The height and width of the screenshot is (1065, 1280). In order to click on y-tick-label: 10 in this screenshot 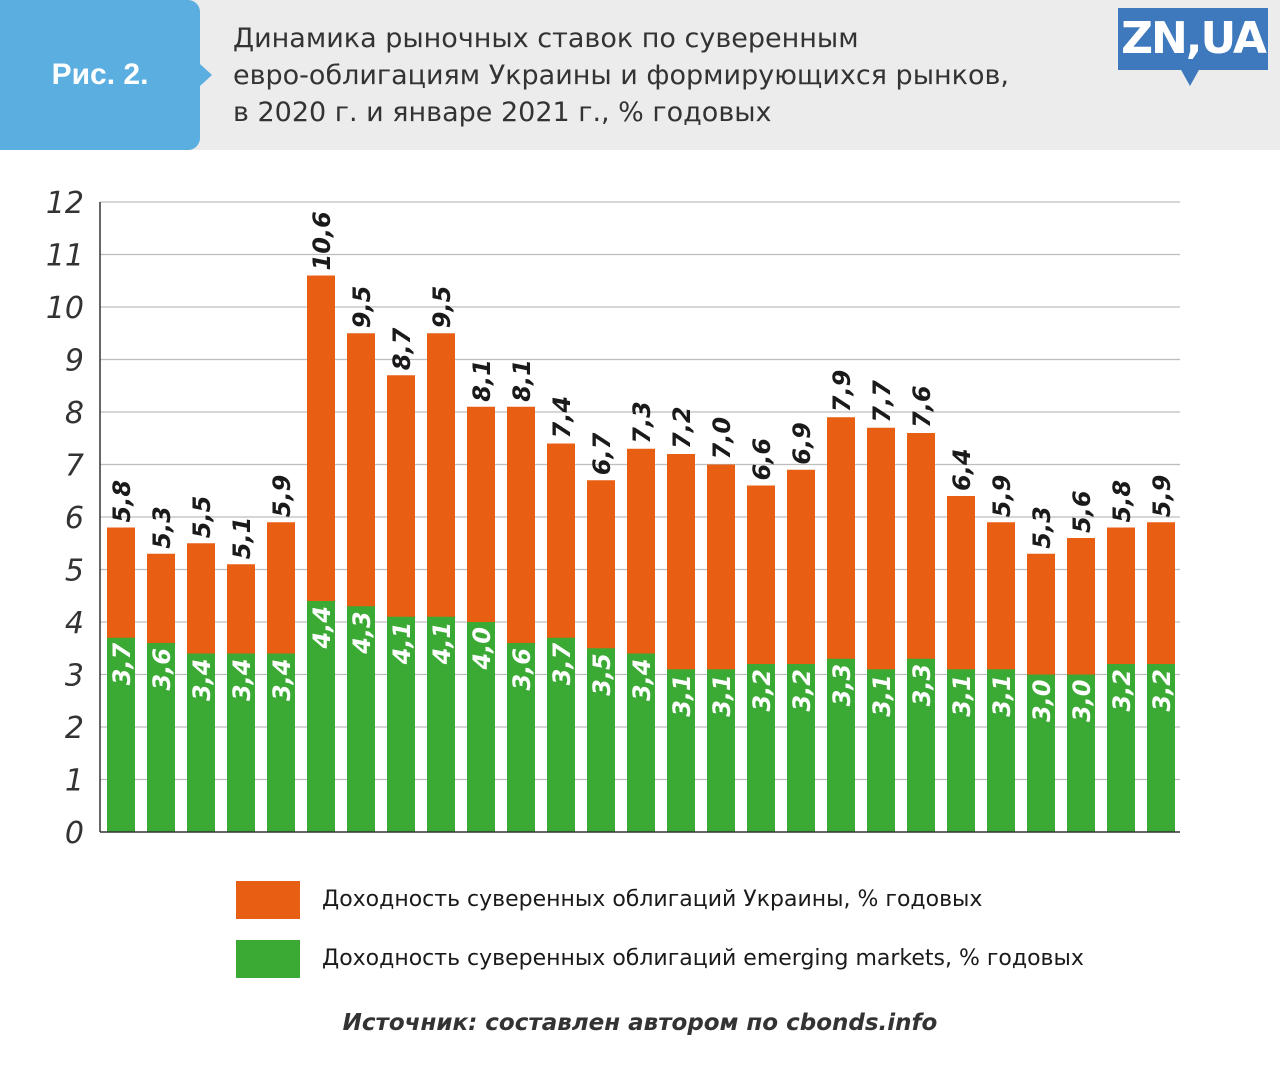, I will do `click(65, 308)`.